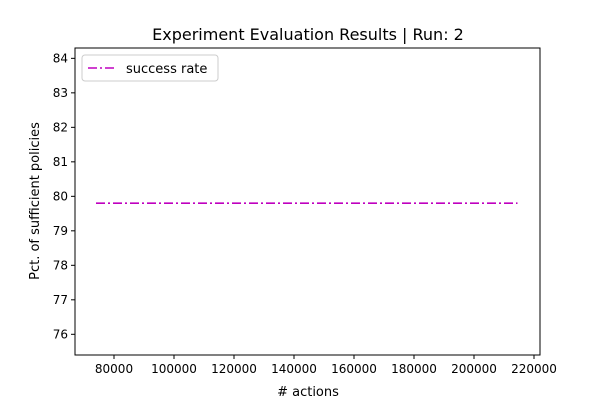  What do you see at coordinates (166, 69) in the screenshot?
I see `legend-label-success-rate: success rate` at bounding box center [166, 69].